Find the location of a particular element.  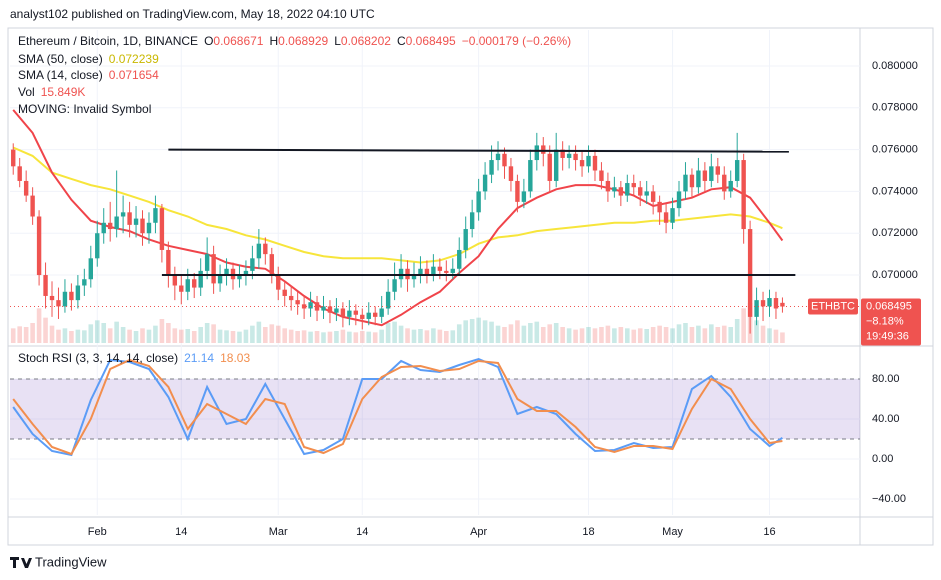

legend-line: SMA (50, close) 0.072239 is located at coordinates (88, 59).